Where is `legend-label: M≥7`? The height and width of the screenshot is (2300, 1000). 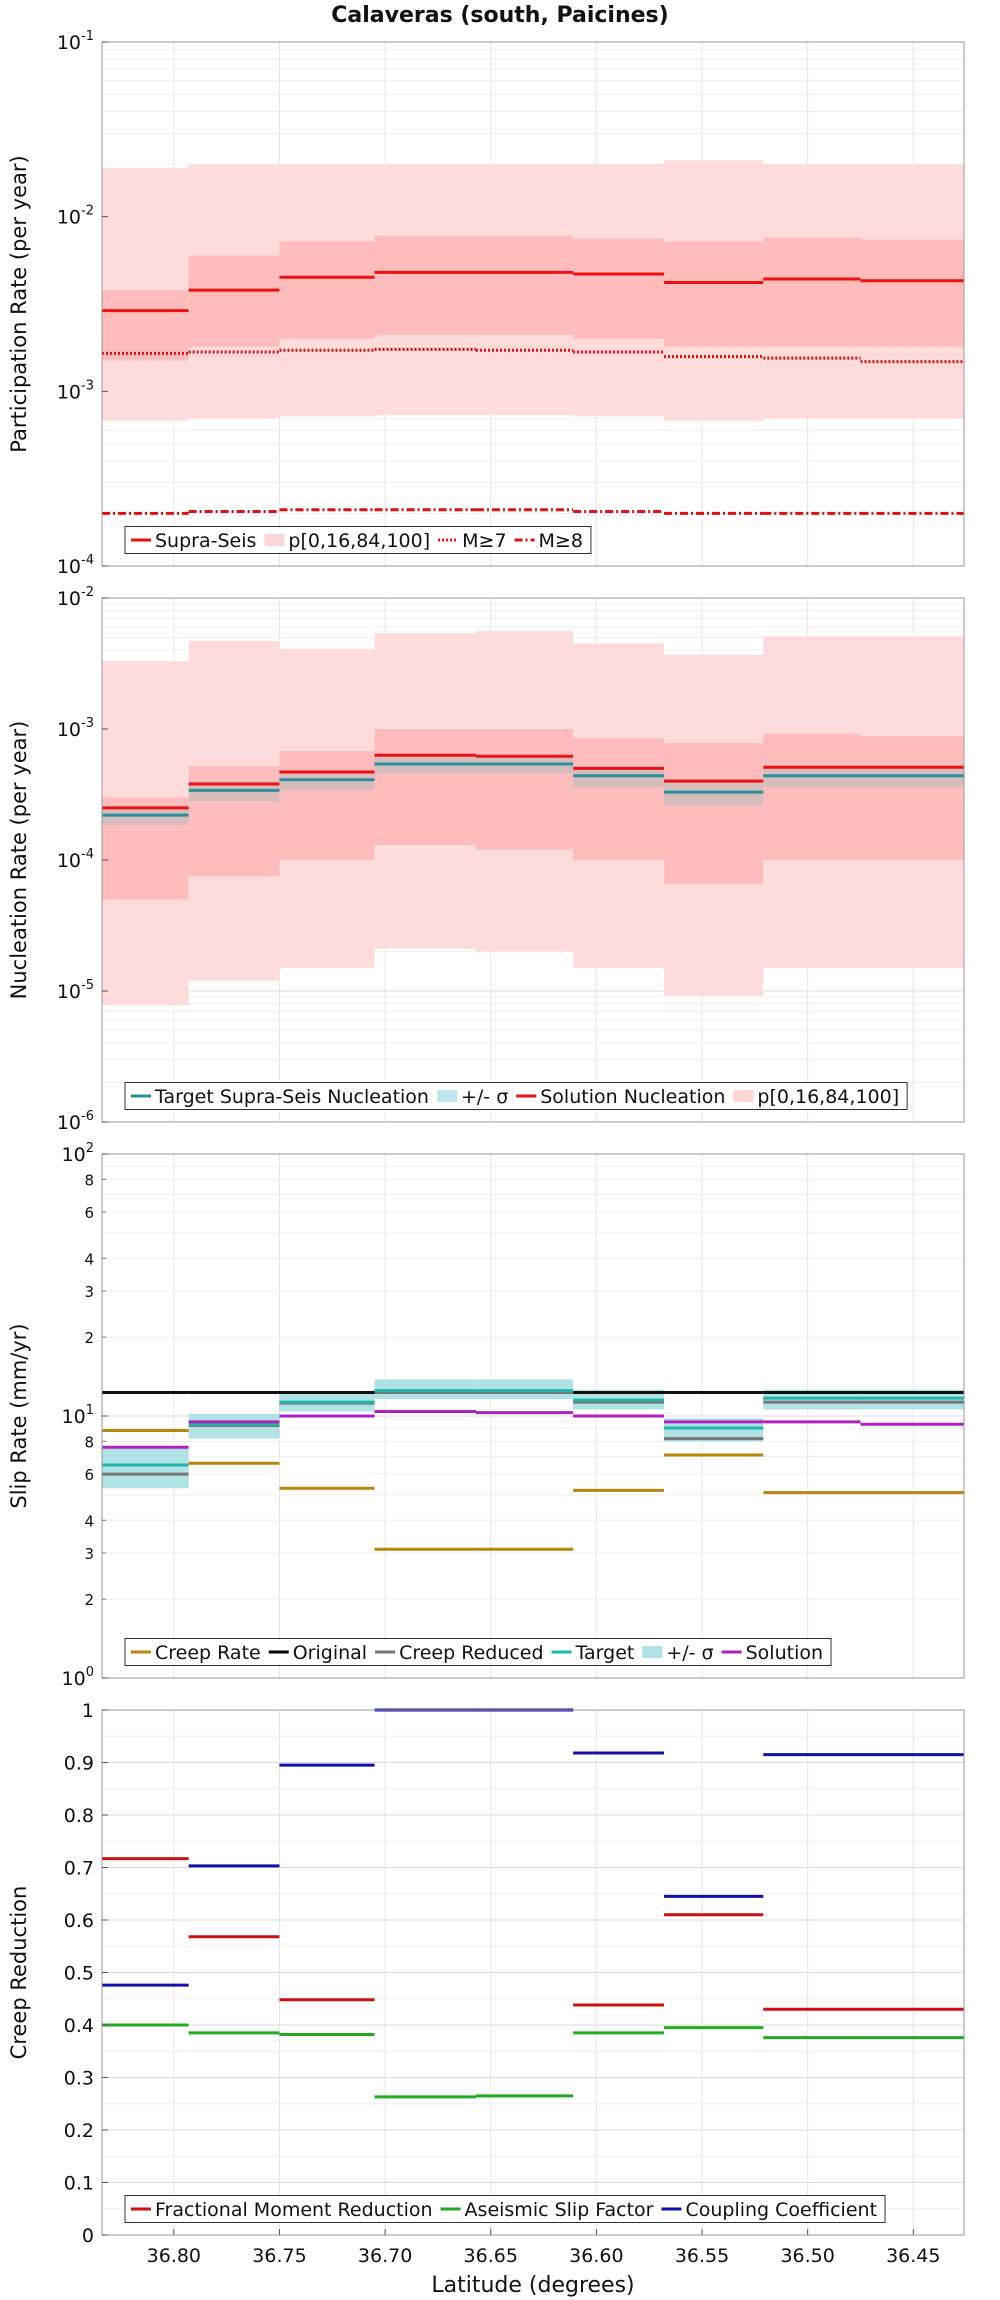 legend-label: M≥7 is located at coordinates (484, 541).